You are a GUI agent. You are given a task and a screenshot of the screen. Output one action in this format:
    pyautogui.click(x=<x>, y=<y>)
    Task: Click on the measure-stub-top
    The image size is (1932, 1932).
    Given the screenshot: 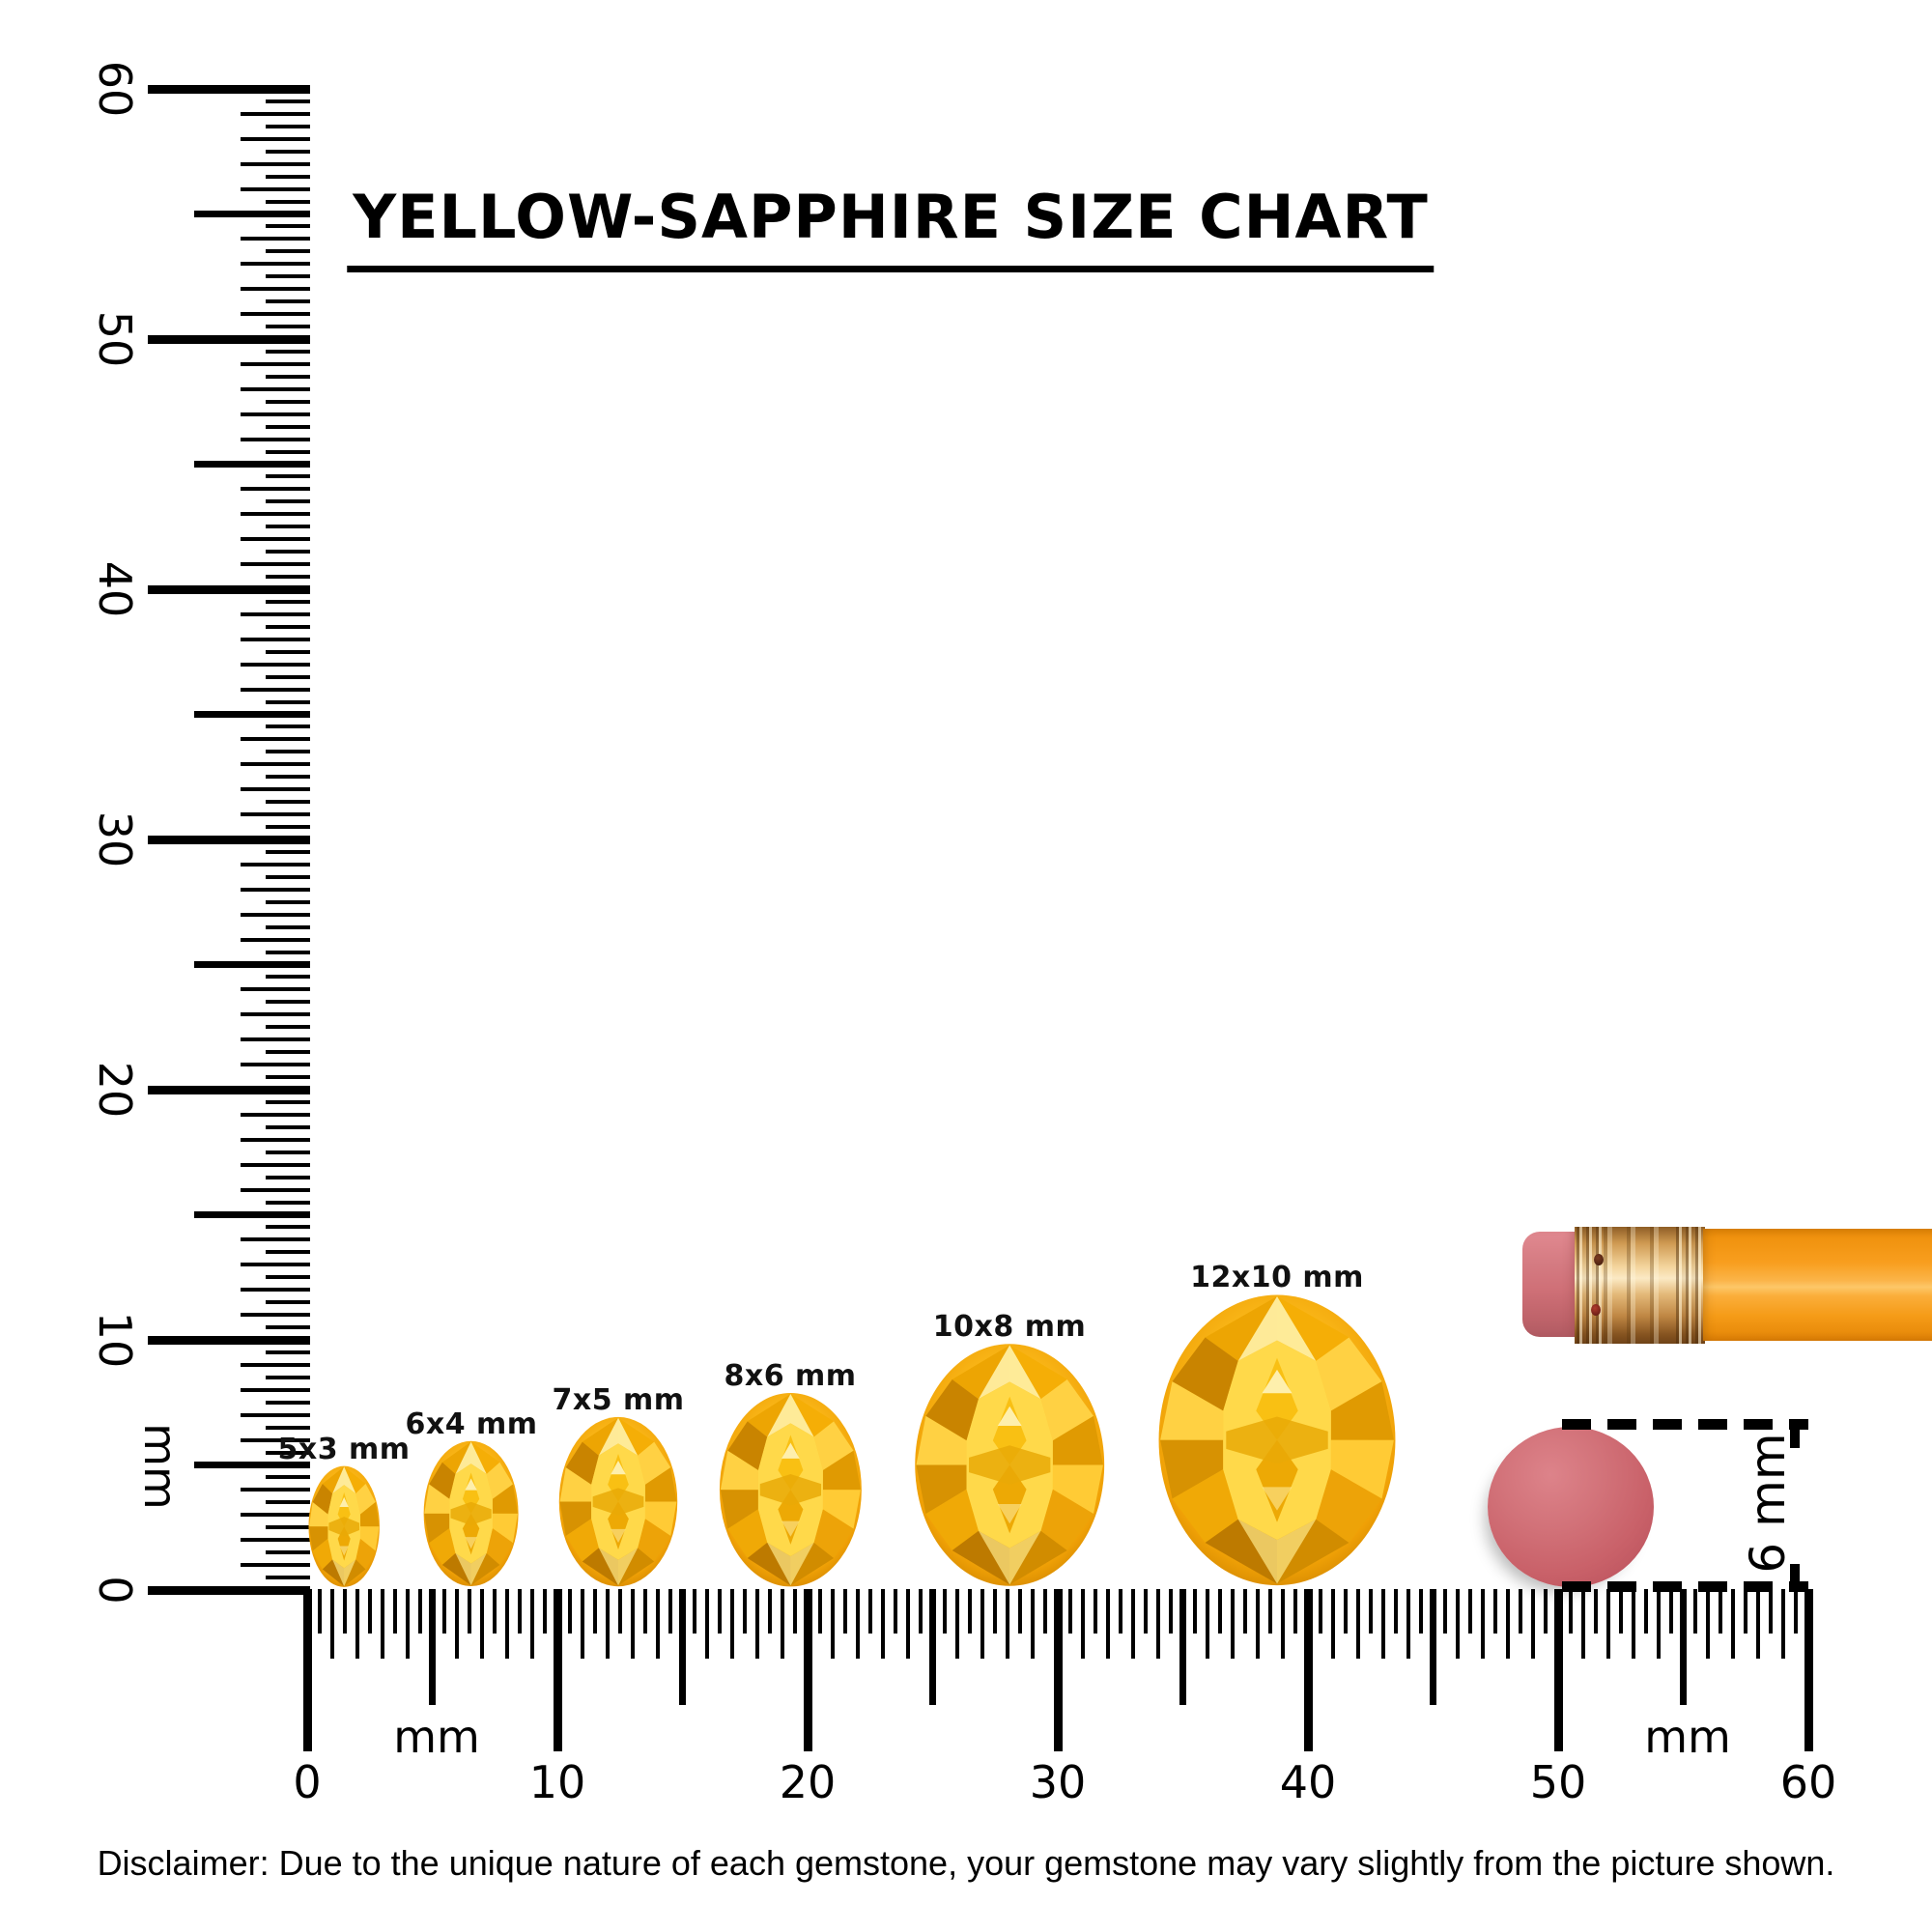 What is the action you would take?
    pyautogui.click(x=1795, y=1433)
    